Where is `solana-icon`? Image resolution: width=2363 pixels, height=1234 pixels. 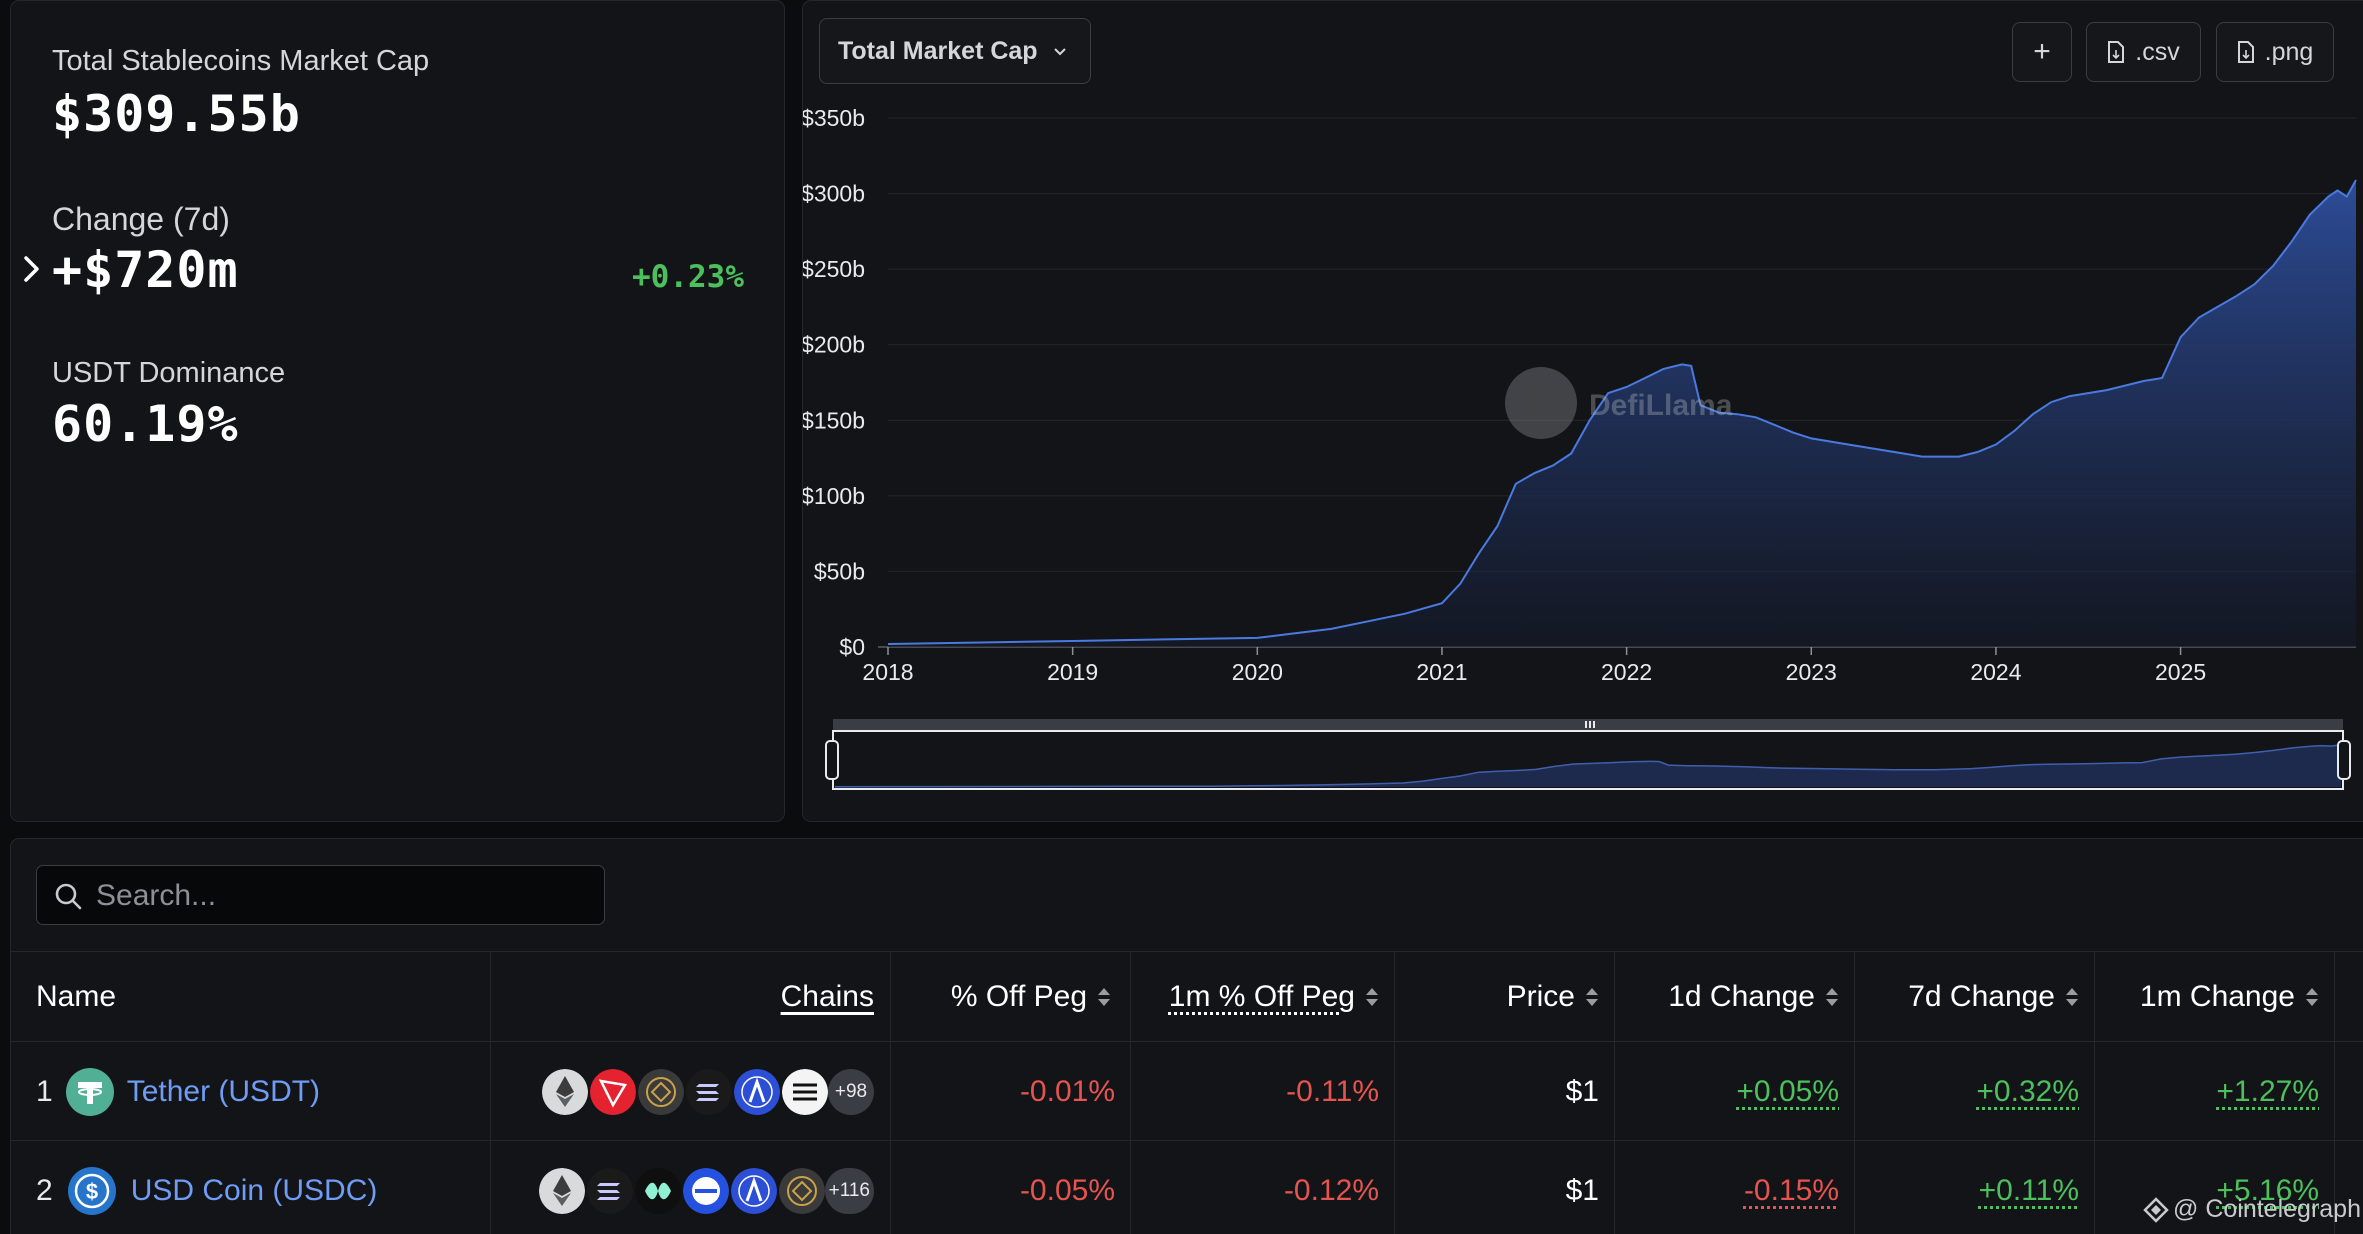 solana-icon is located at coordinates (609, 1190).